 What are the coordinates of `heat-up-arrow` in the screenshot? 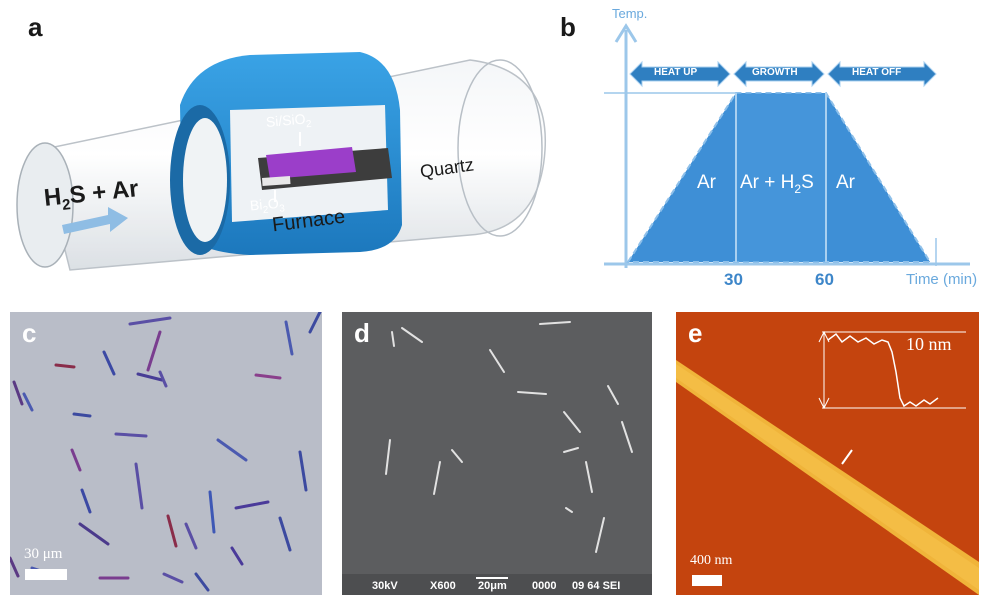 It's located at (680, 74).